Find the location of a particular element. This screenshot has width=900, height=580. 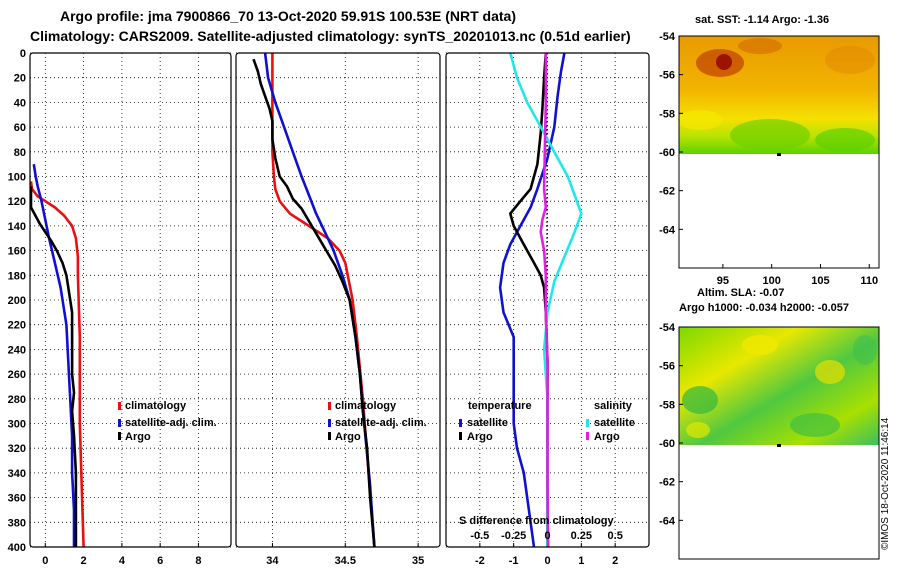

sst-lat-ticks: -54 -56 -58 -60 -62 -64 is located at coordinates (671, 133).